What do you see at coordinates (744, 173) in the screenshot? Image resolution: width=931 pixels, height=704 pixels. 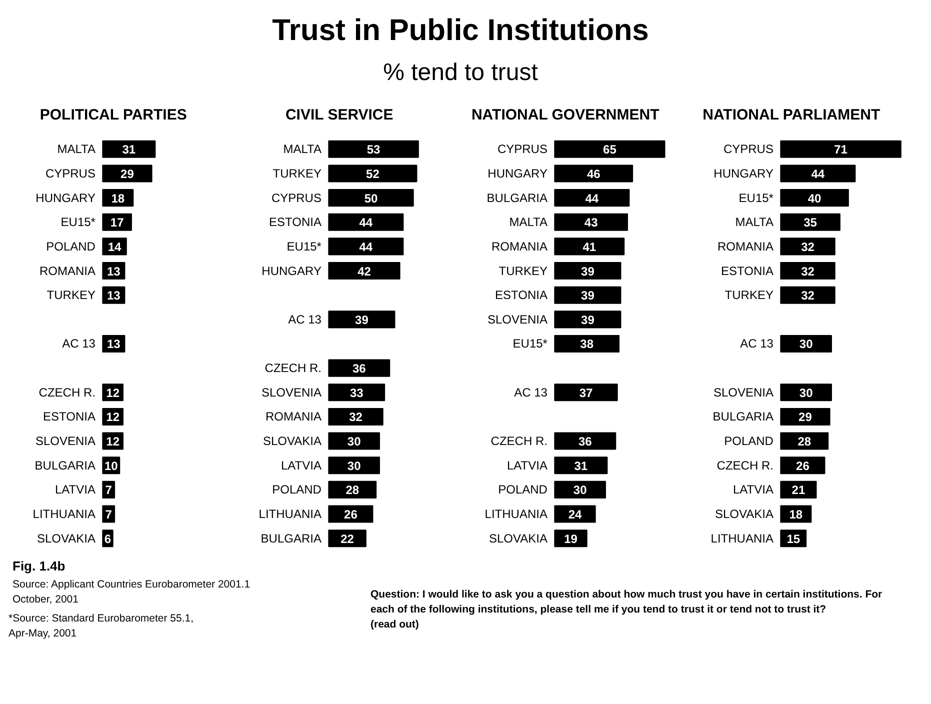 I see `y-tick-label: HUNGARY` at bounding box center [744, 173].